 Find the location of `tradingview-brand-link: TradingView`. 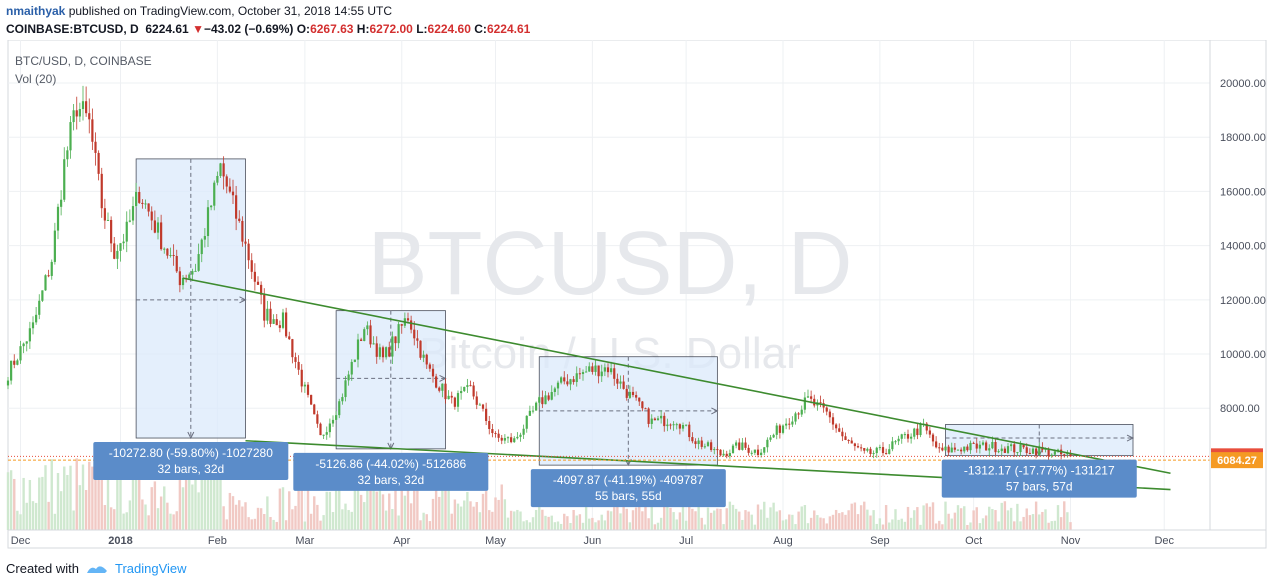

tradingview-brand-link: TradingView is located at coordinates (150, 568).